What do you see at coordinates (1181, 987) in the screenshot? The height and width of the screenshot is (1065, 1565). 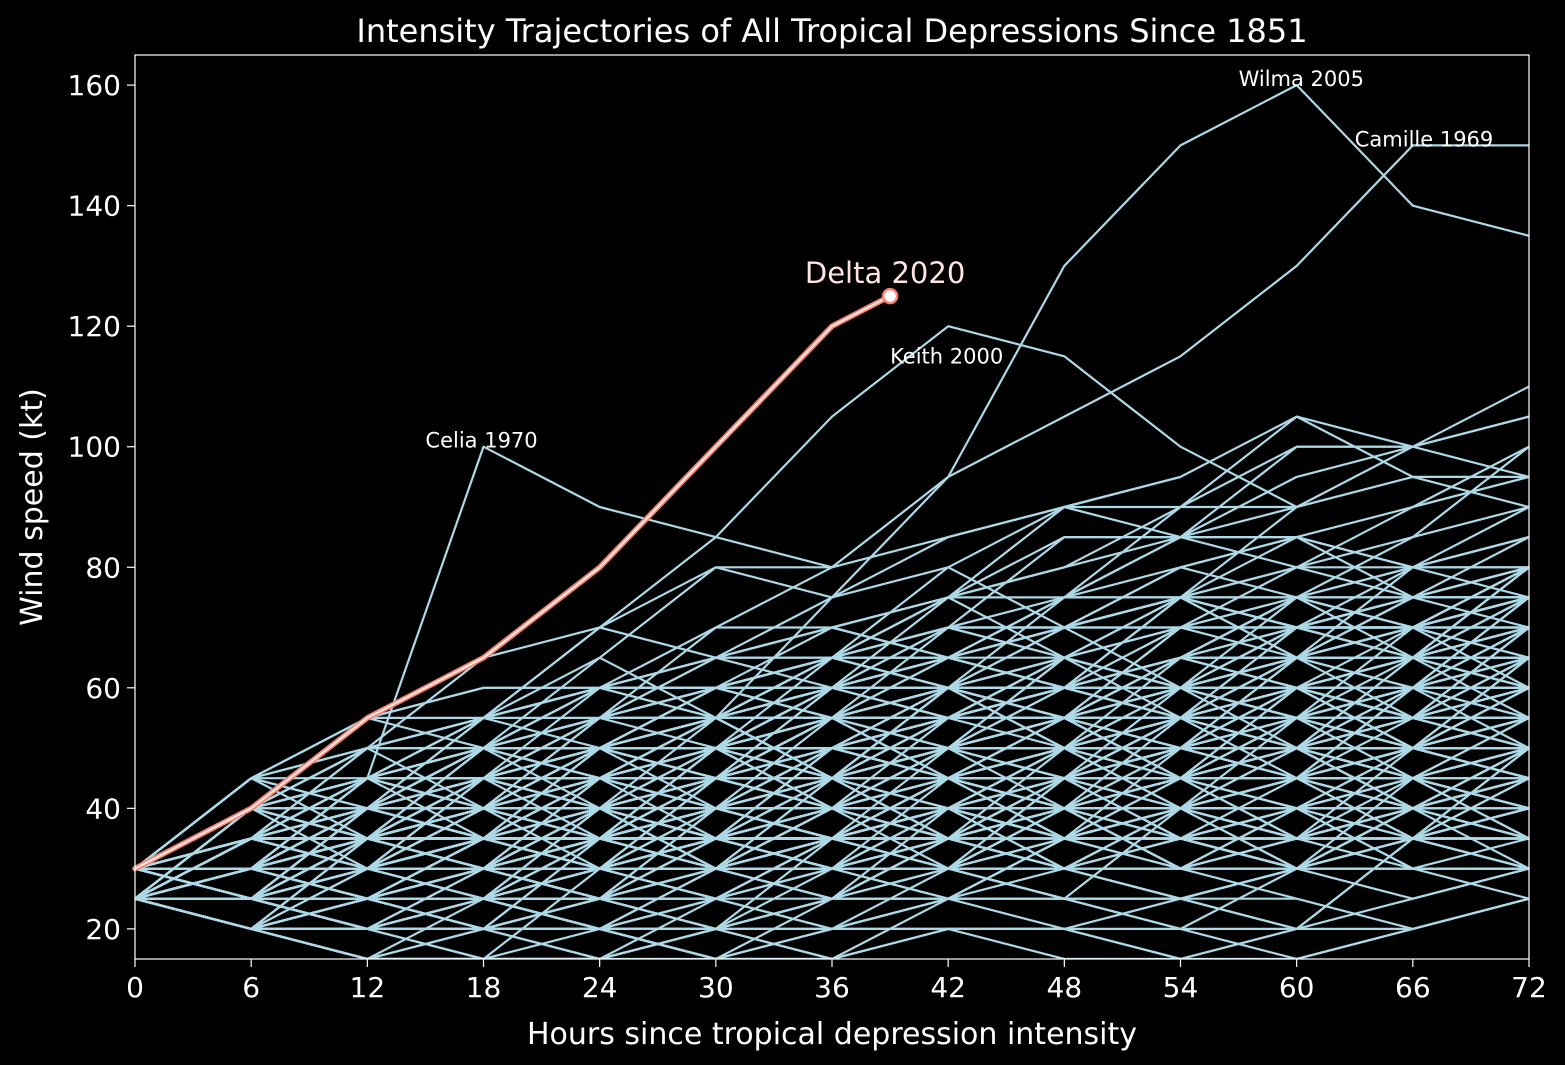 I see `x-tick-label: 54` at bounding box center [1181, 987].